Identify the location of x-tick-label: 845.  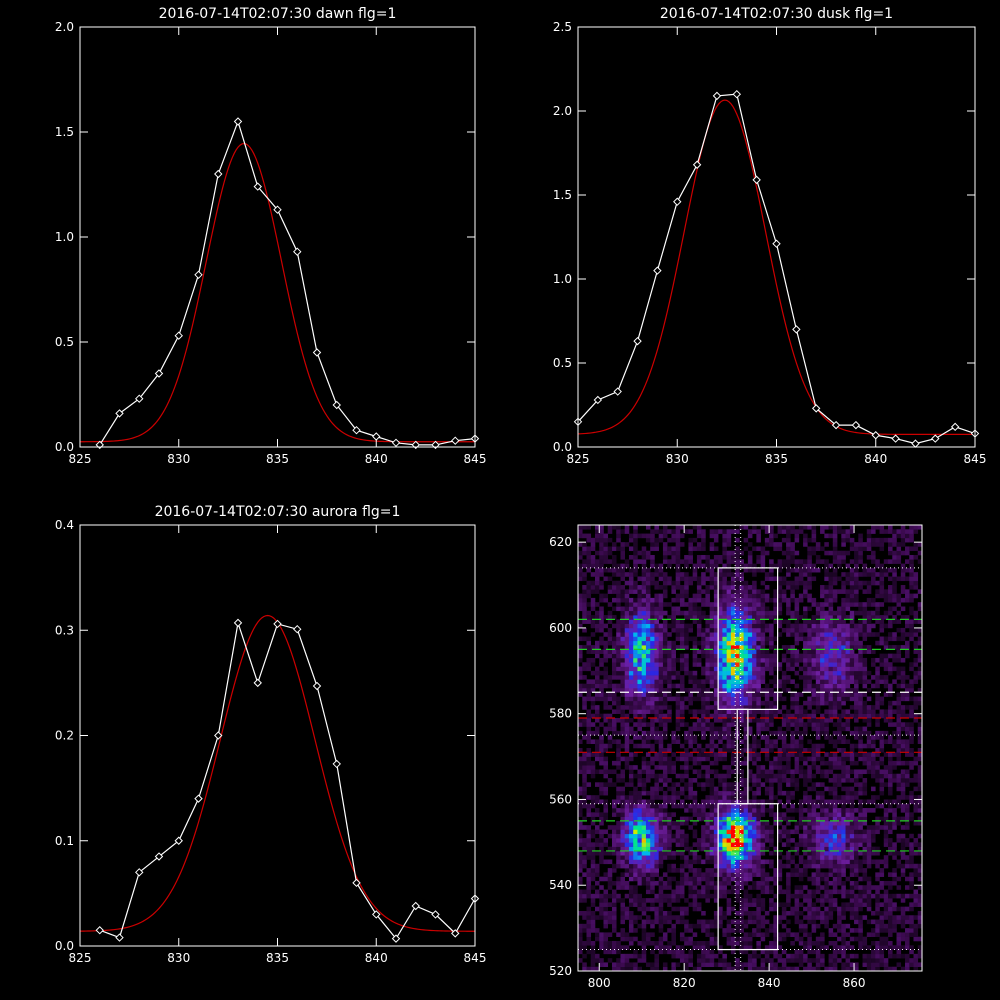
(975, 459).